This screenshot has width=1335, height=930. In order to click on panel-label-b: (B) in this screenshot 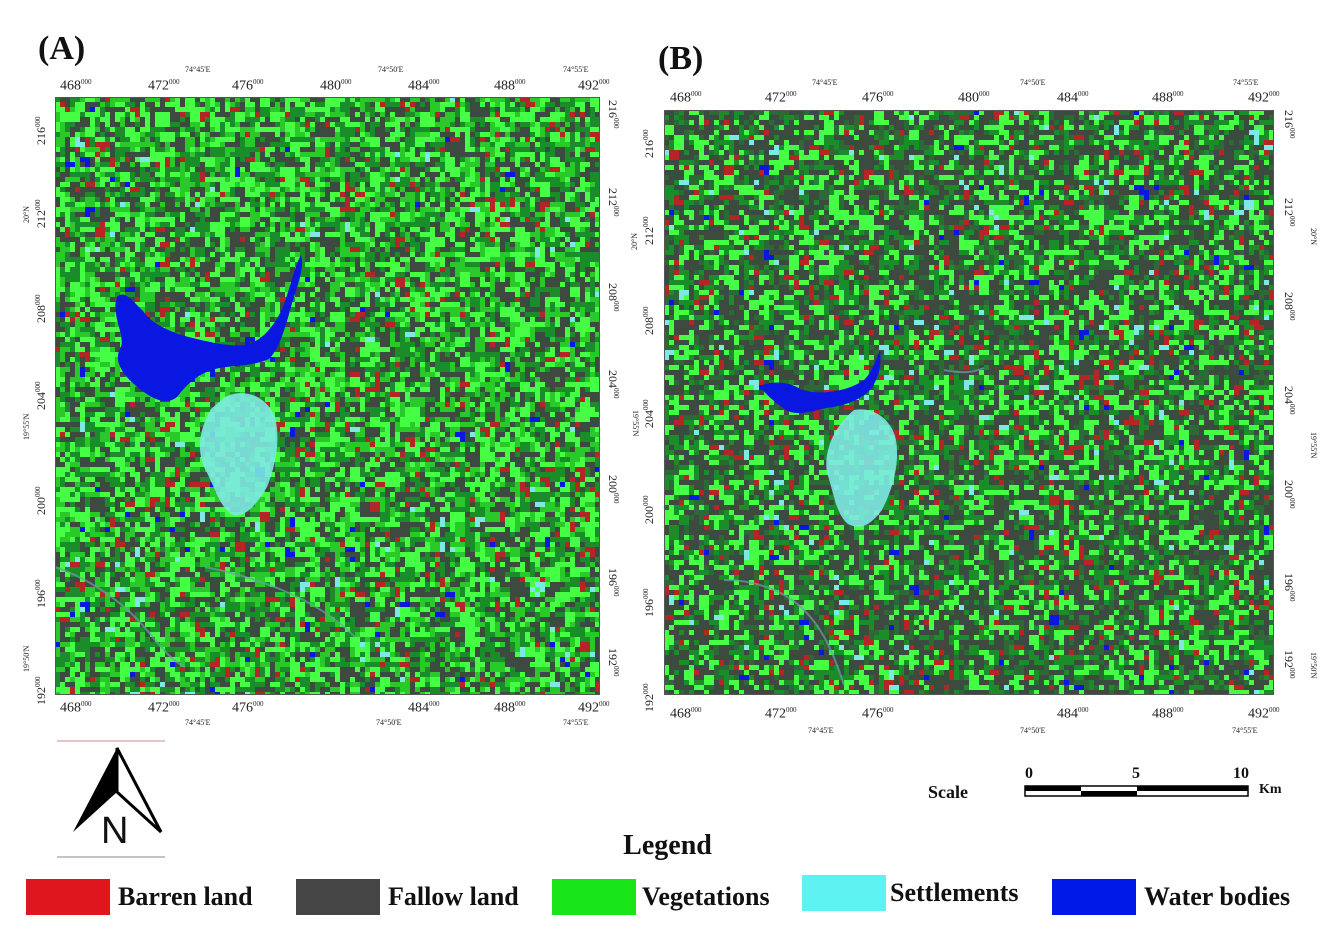, I will do `click(681, 58)`.